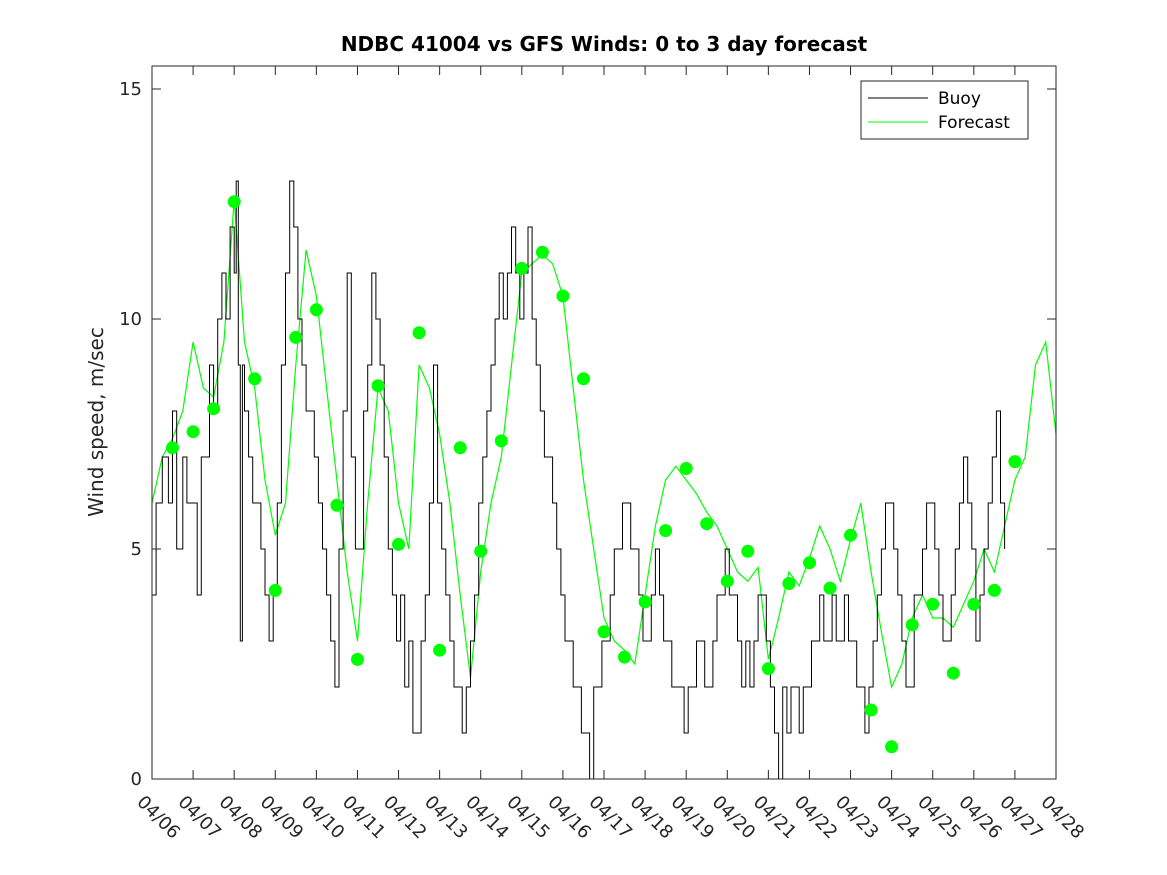 This screenshot has height=875, width=1167. I want to click on y-tick-label: 0, so click(136, 779).